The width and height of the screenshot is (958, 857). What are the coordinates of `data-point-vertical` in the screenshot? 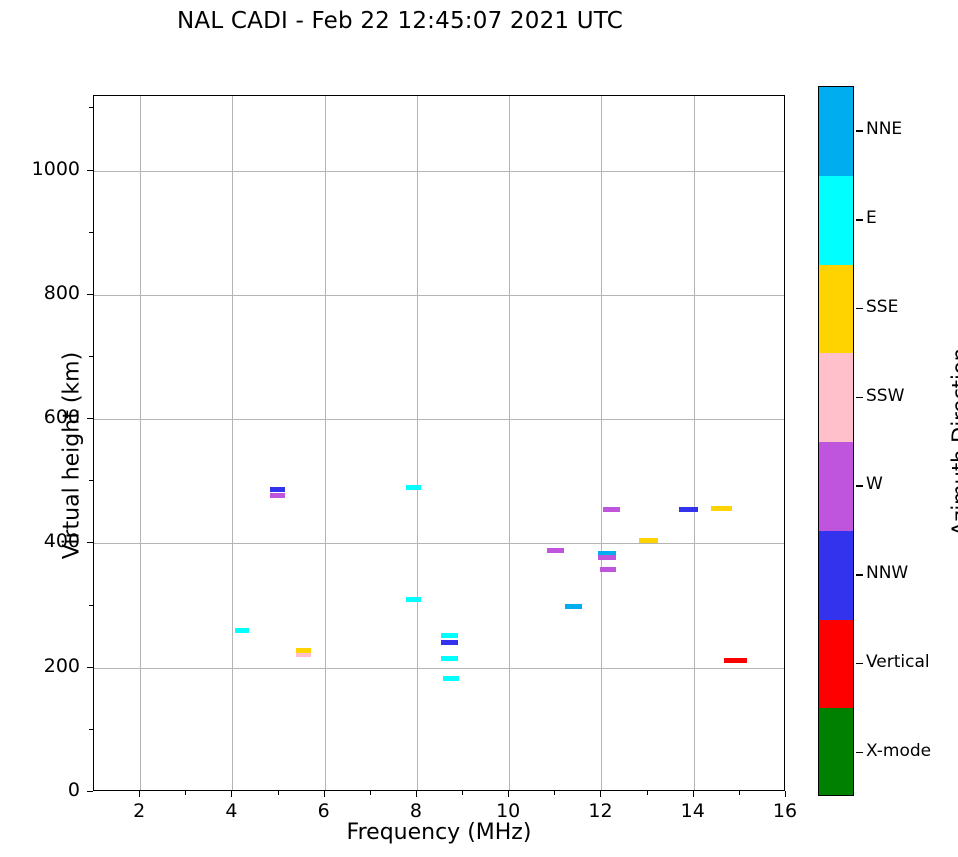 It's located at (735, 661).